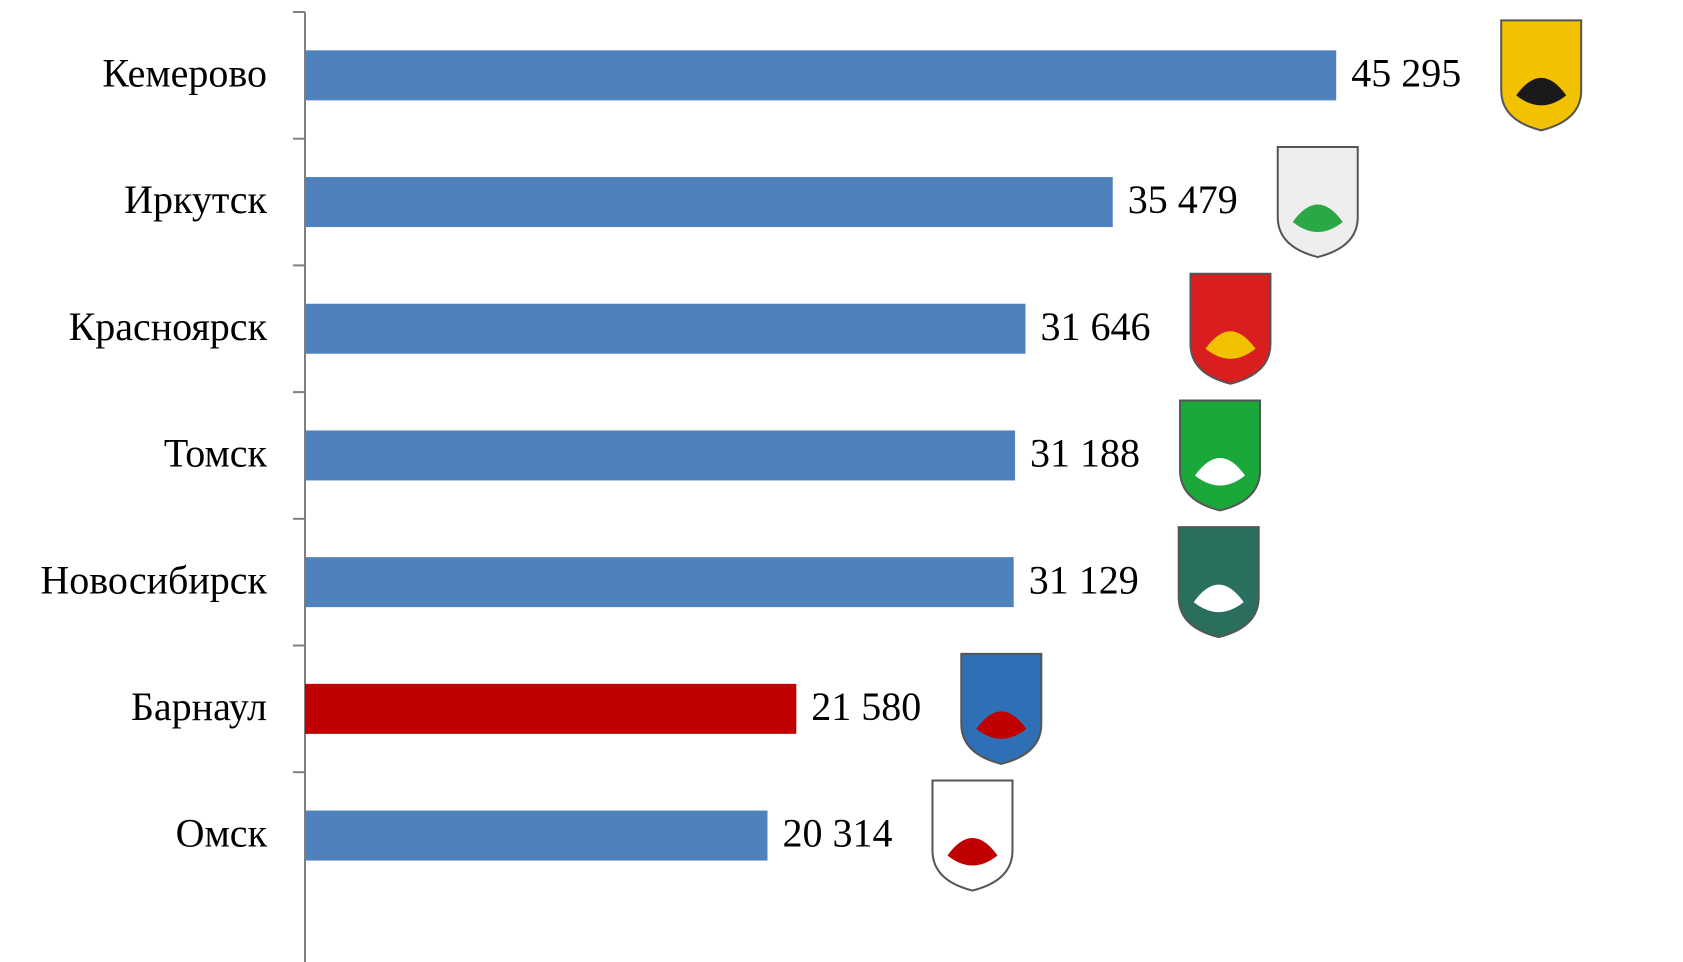 This screenshot has width=1683, height=962. I want to click on y-tick-label: Омск, so click(222, 833).